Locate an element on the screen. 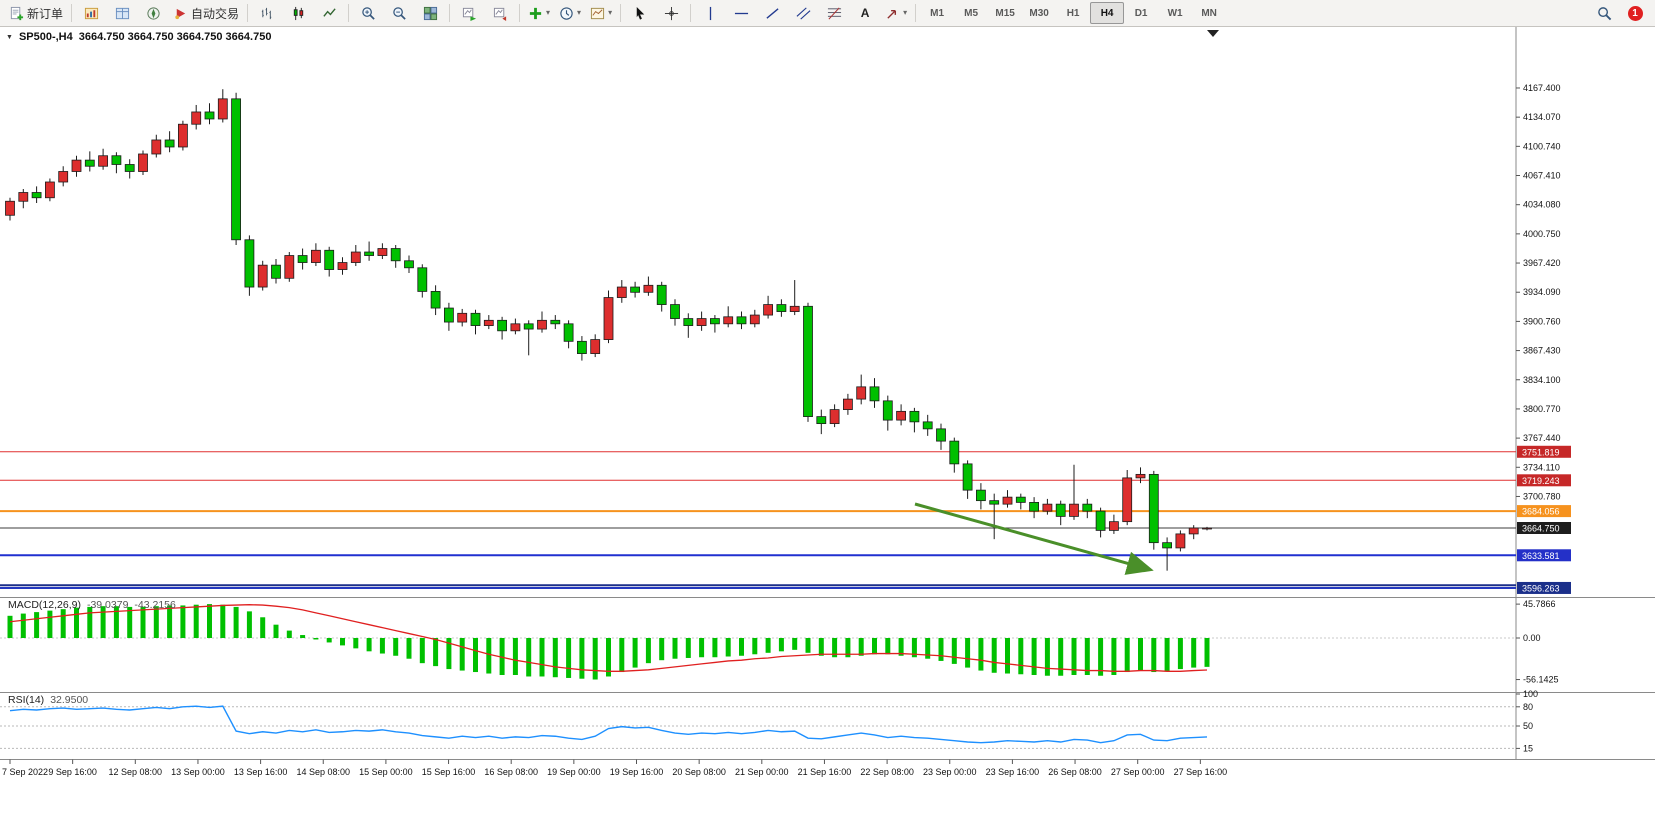 The height and width of the screenshot is (832, 1655). price-axis-label: 4134.070 is located at coordinates (1542, 117).